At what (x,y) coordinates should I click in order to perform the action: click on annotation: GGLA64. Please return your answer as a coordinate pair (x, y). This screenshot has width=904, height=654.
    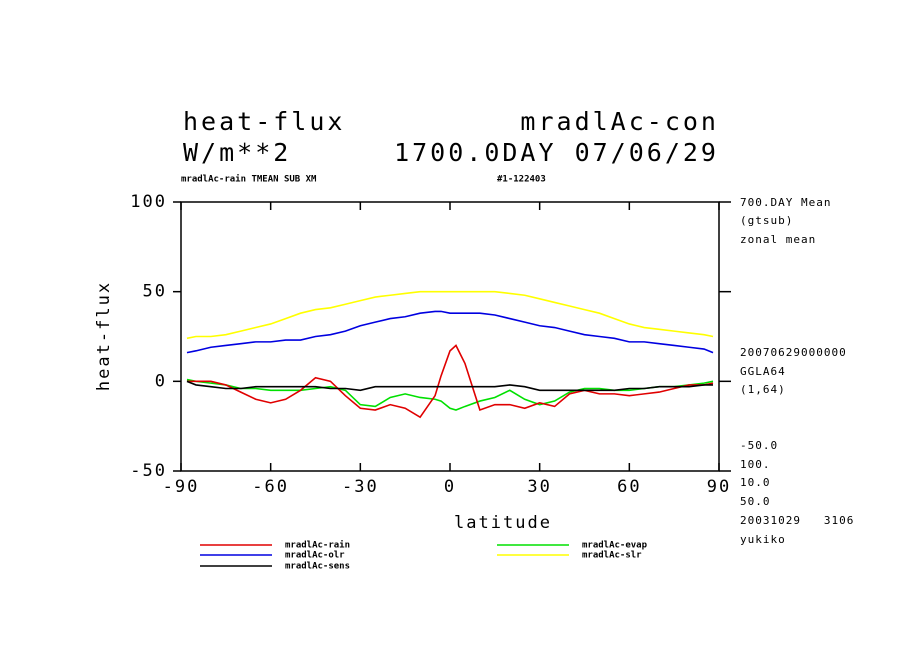
    Looking at the image, I should click on (763, 371).